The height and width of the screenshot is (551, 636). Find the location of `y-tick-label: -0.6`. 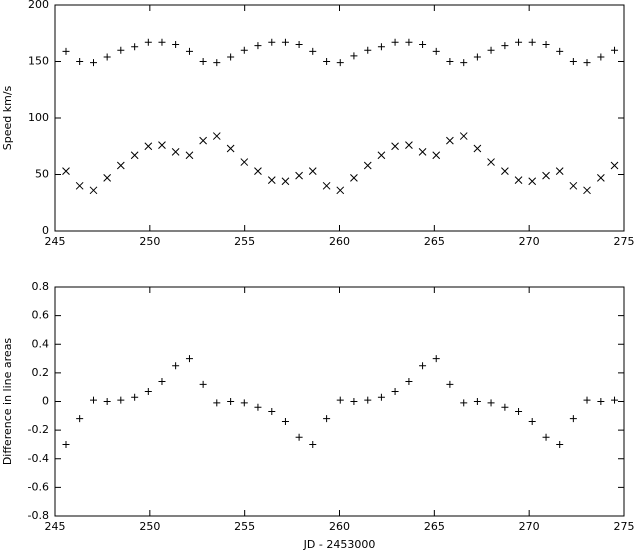

y-tick-label: -0.6 is located at coordinates (38, 486).